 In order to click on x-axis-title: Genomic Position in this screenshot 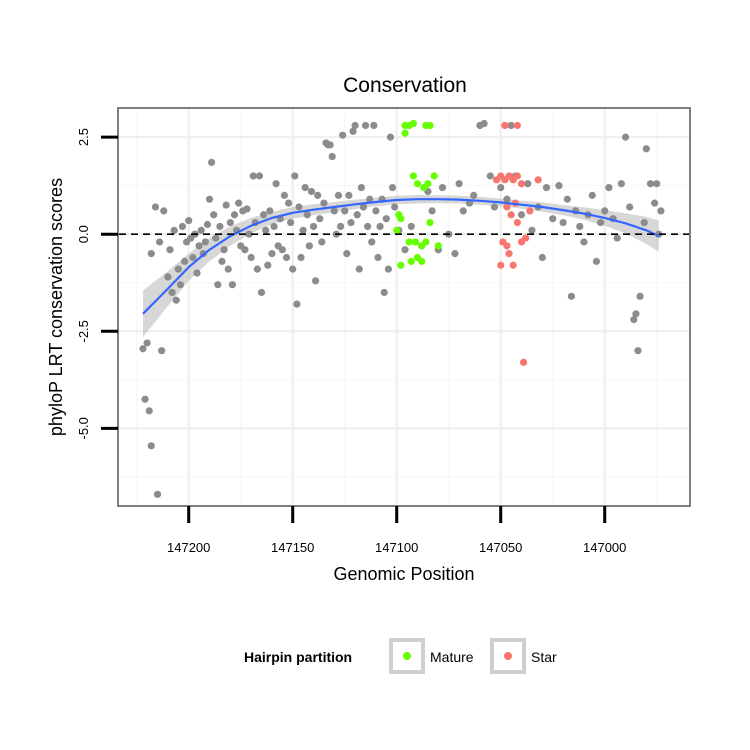, I will do `click(403, 574)`.